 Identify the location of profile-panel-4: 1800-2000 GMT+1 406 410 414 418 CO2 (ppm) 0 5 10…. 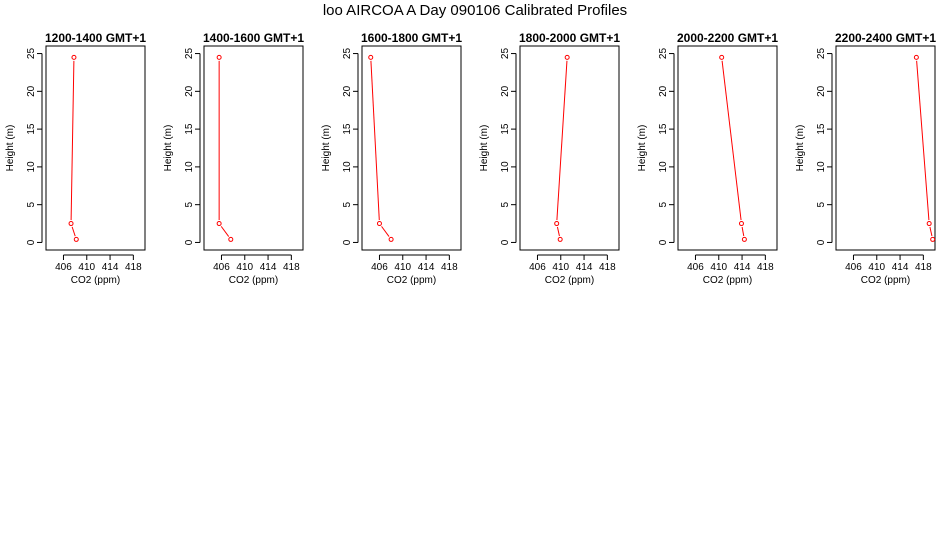
(549, 158).